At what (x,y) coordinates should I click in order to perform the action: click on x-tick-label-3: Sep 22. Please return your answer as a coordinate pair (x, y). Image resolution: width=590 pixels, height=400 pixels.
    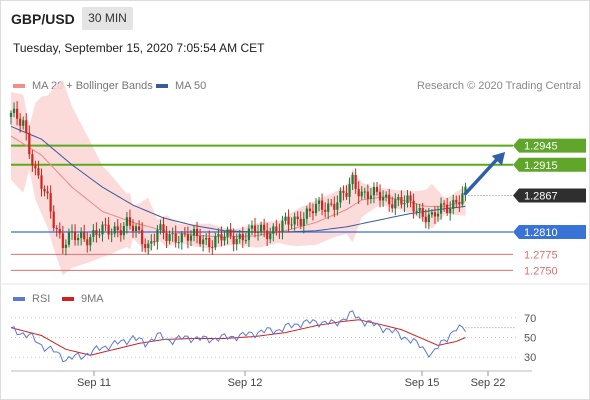
    Looking at the image, I should click on (488, 383).